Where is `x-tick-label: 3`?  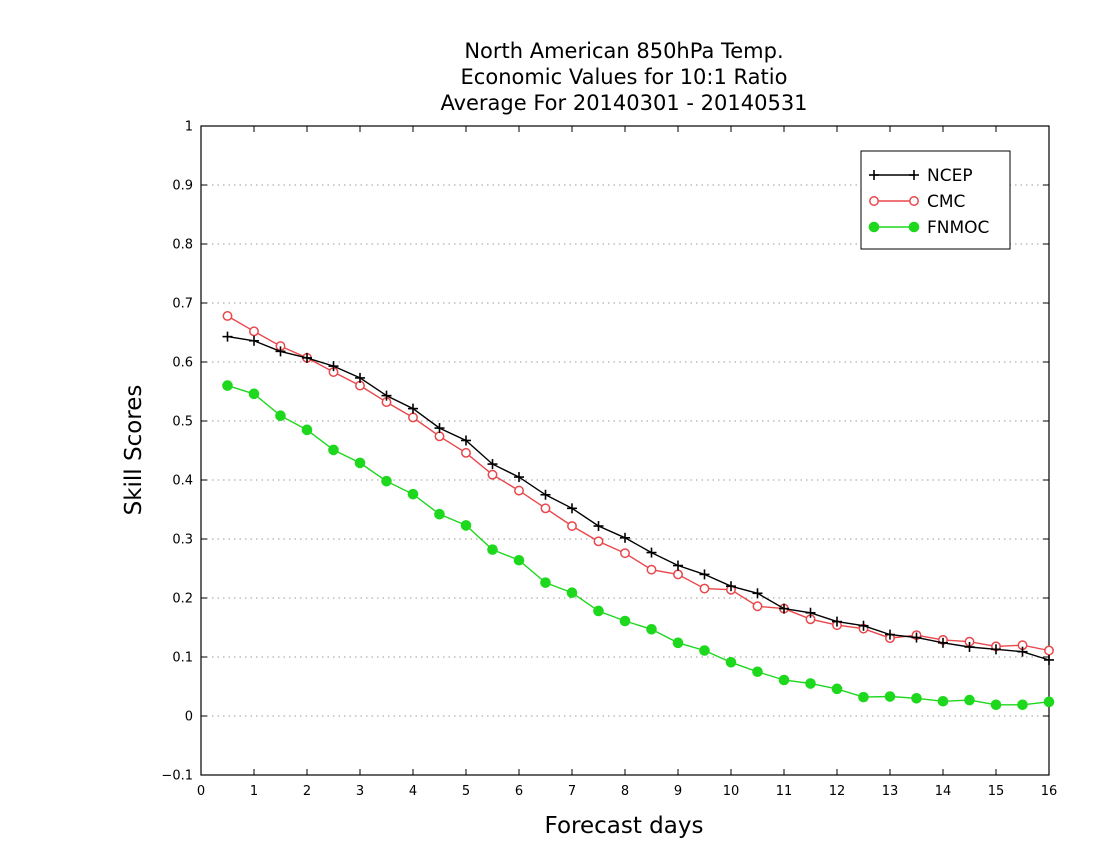
x-tick-label: 3 is located at coordinates (360, 791).